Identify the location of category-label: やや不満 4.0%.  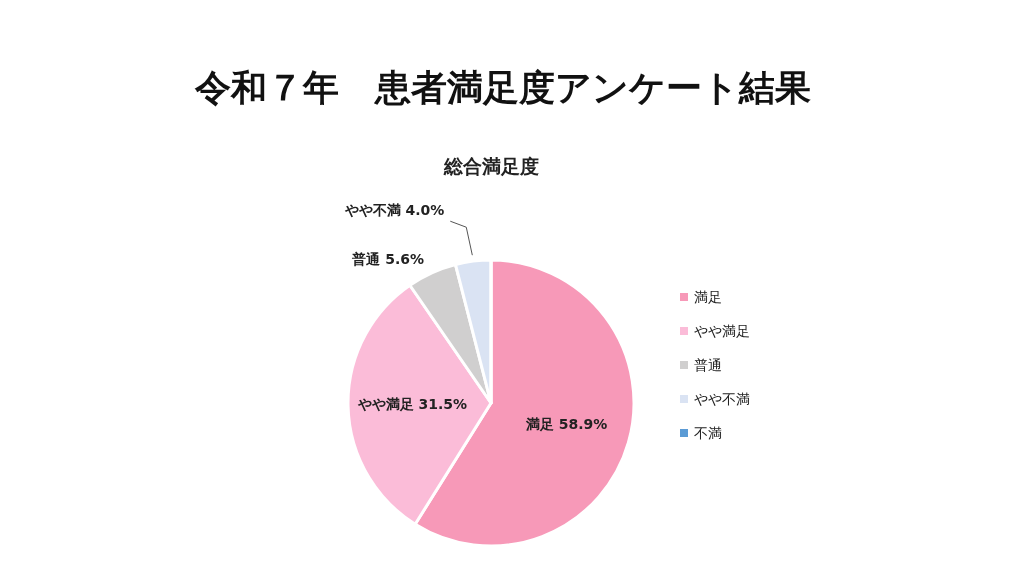
(394, 210).